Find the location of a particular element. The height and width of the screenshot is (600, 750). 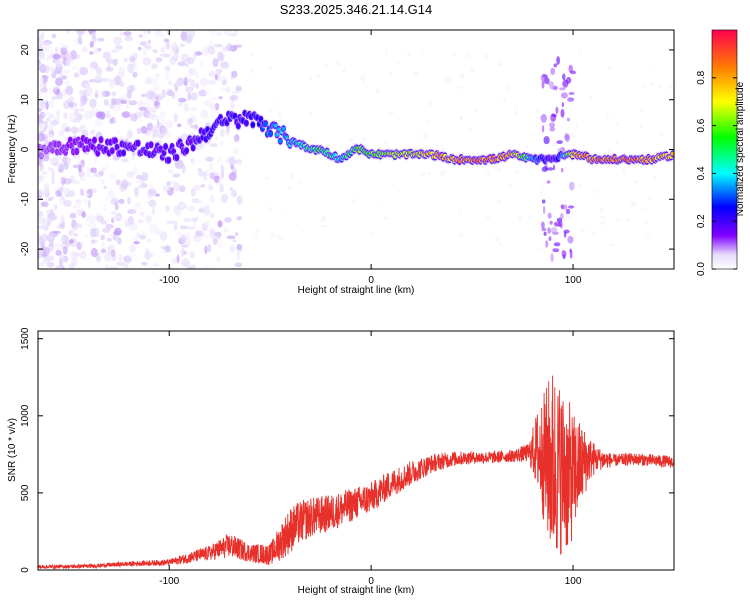

x-tick-label: 0 is located at coordinates (371, 581).